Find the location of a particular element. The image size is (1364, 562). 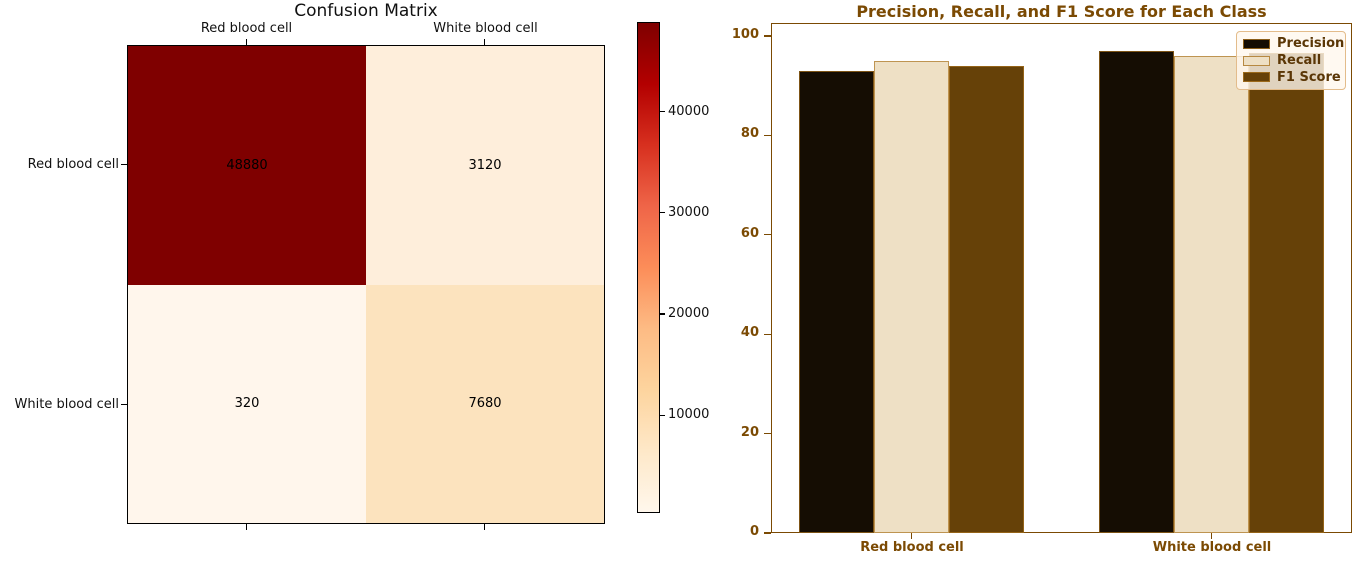

cm-row-label-red: Red blood cell is located at coordinates (73, 164).